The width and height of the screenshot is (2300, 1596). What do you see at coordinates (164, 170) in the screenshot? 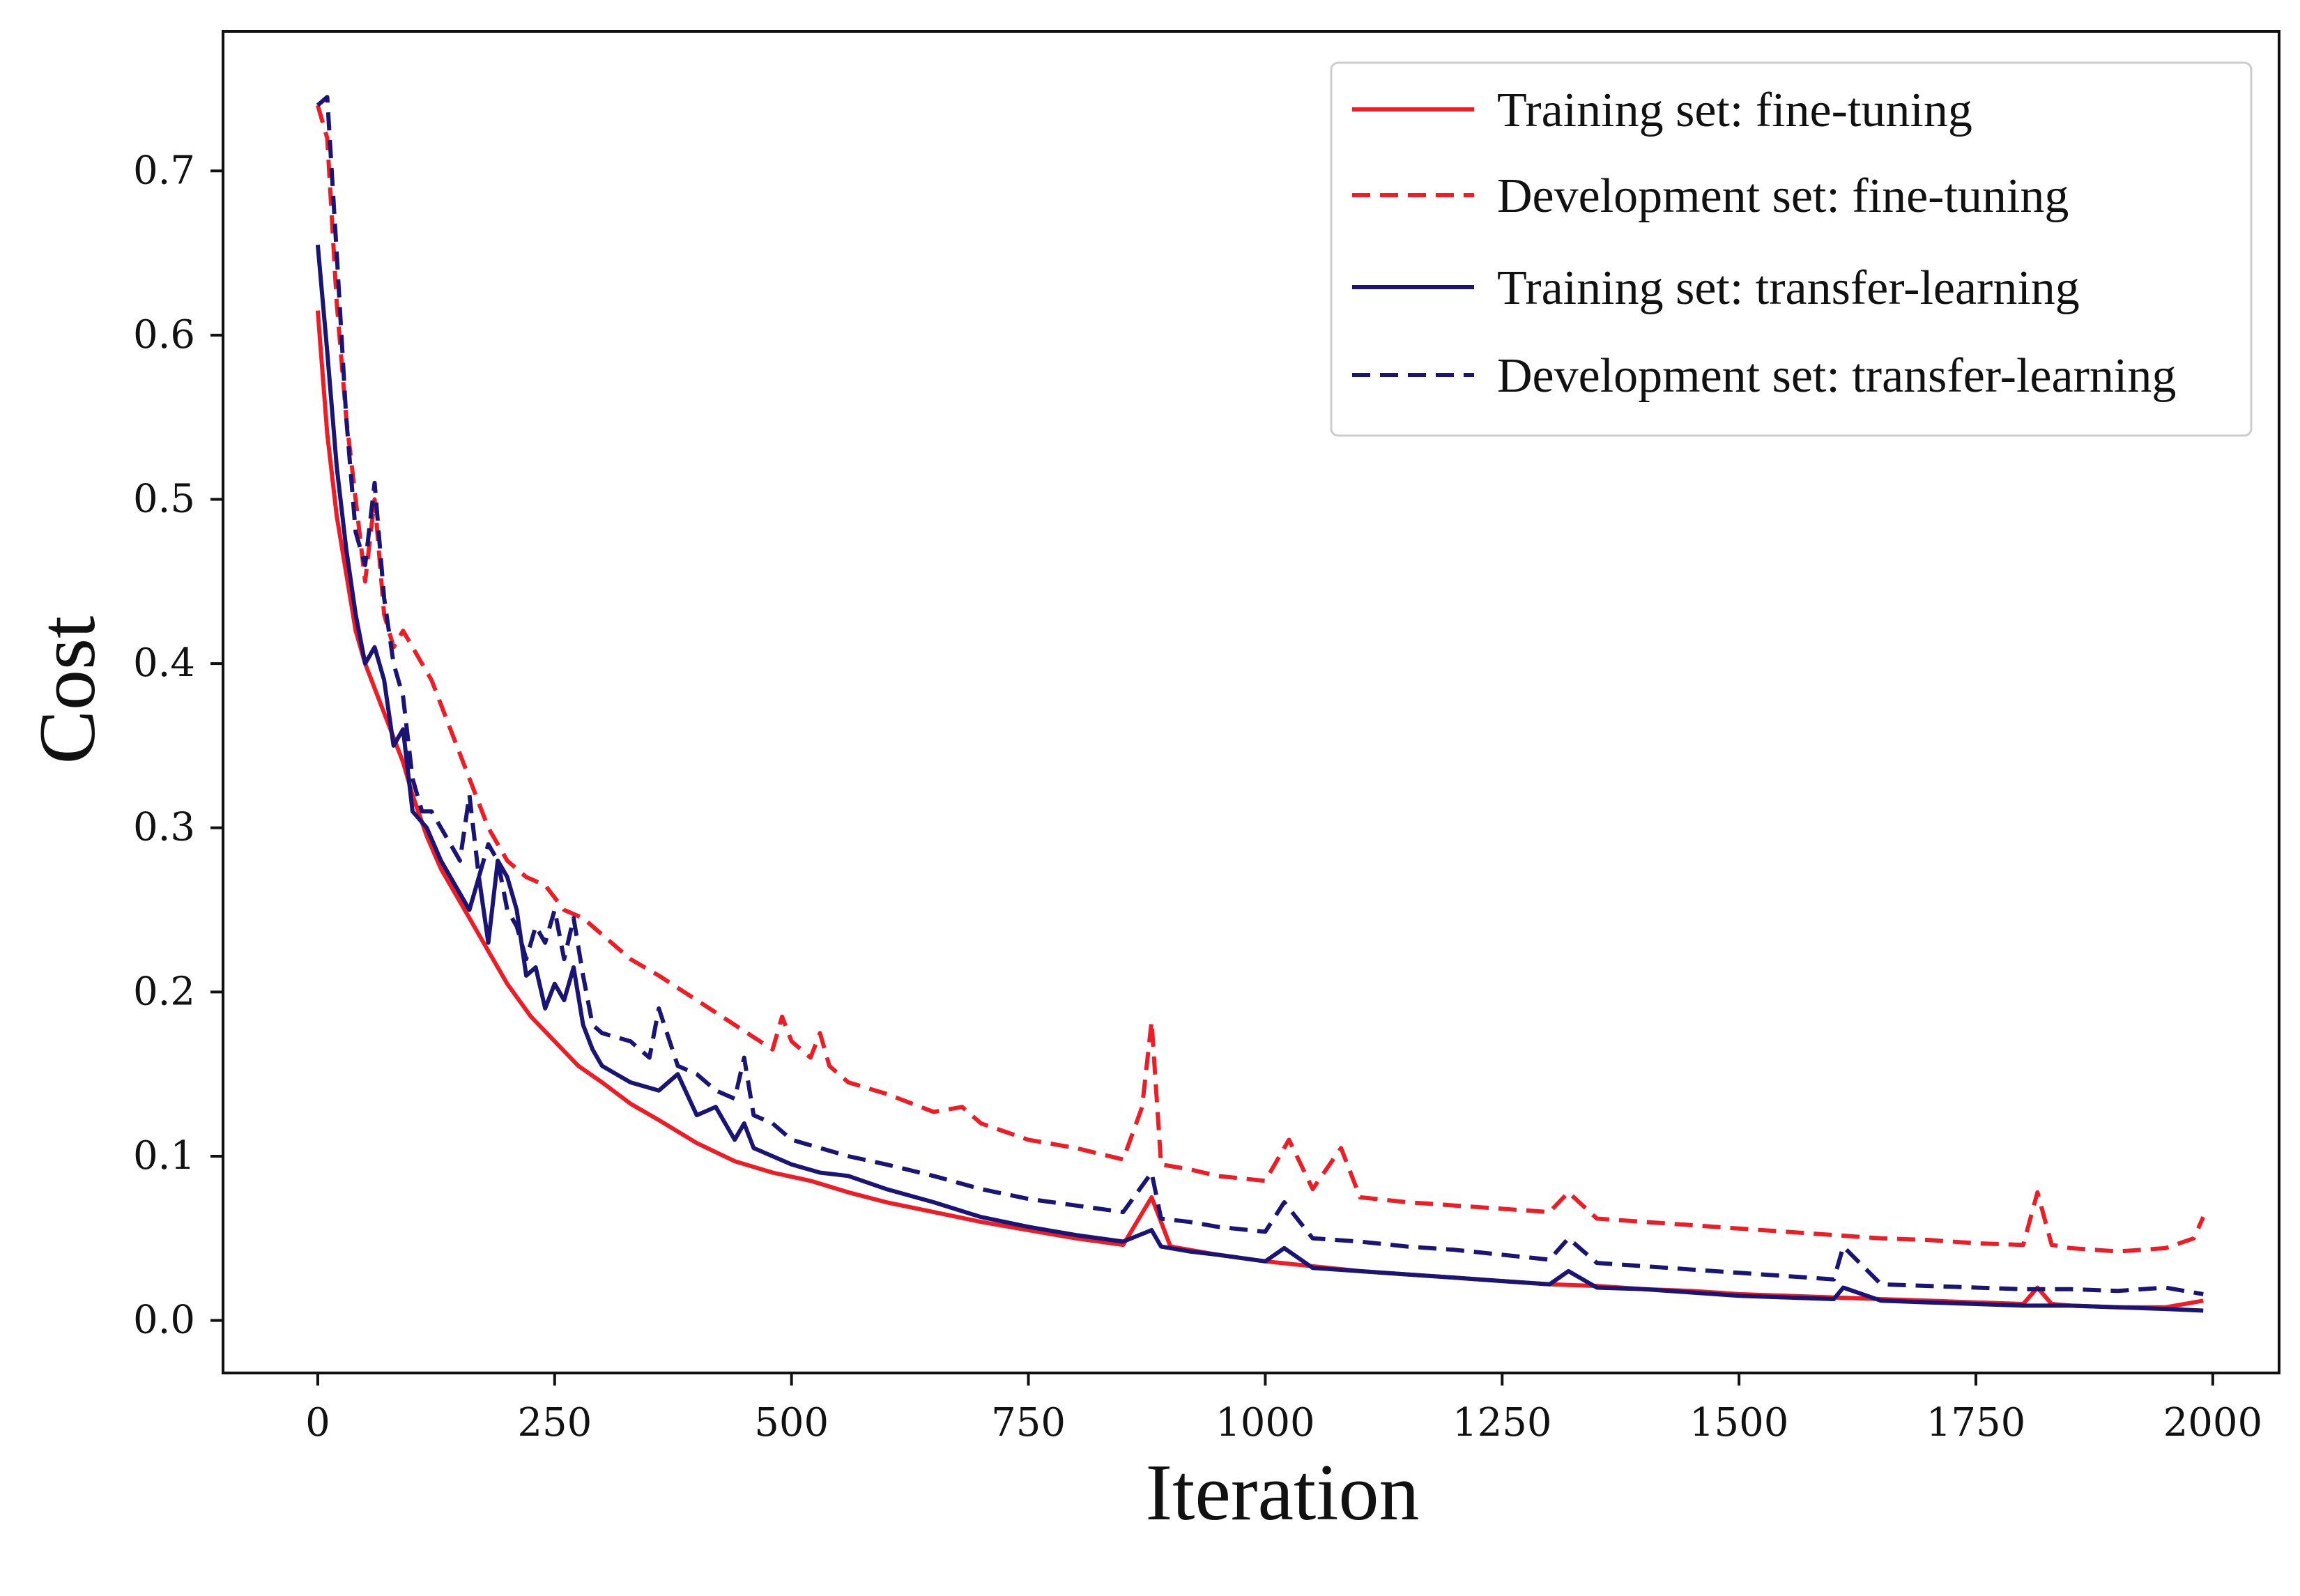
I see `y-tick-label: 0.7` at bounding box center [164, 170].